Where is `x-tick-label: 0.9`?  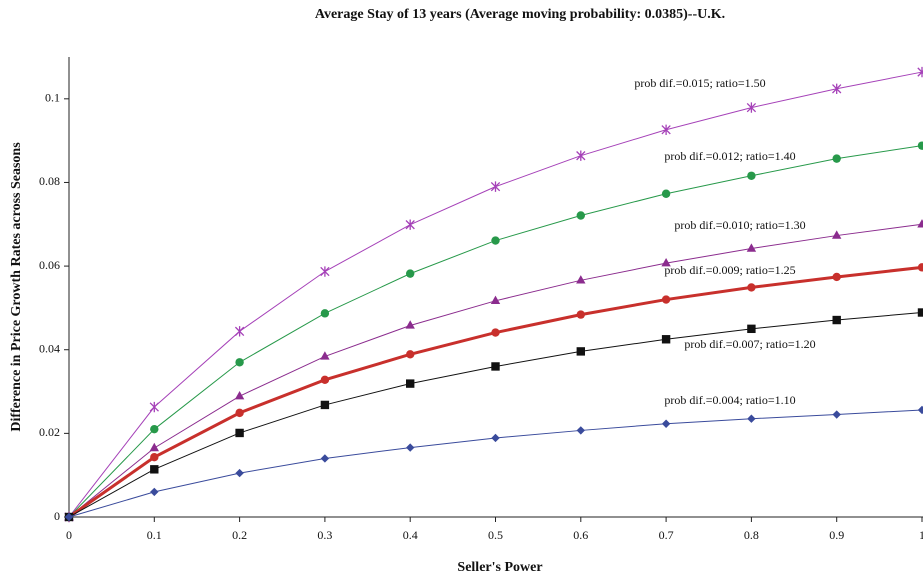
x-tick-label: 0.9 is located at coordinates (836, 535).